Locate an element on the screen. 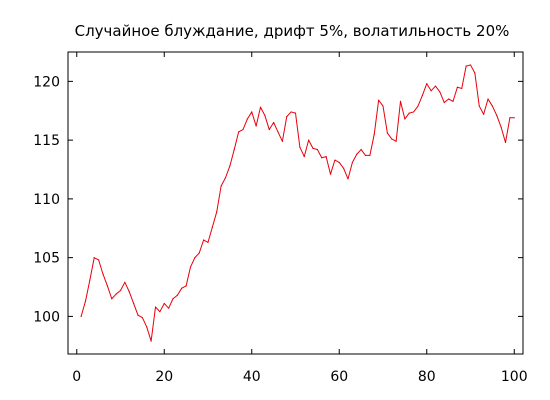 The width and height of the screenshot is (550, 400). x-tick-label: 60 is located at coordinates (339, 377).